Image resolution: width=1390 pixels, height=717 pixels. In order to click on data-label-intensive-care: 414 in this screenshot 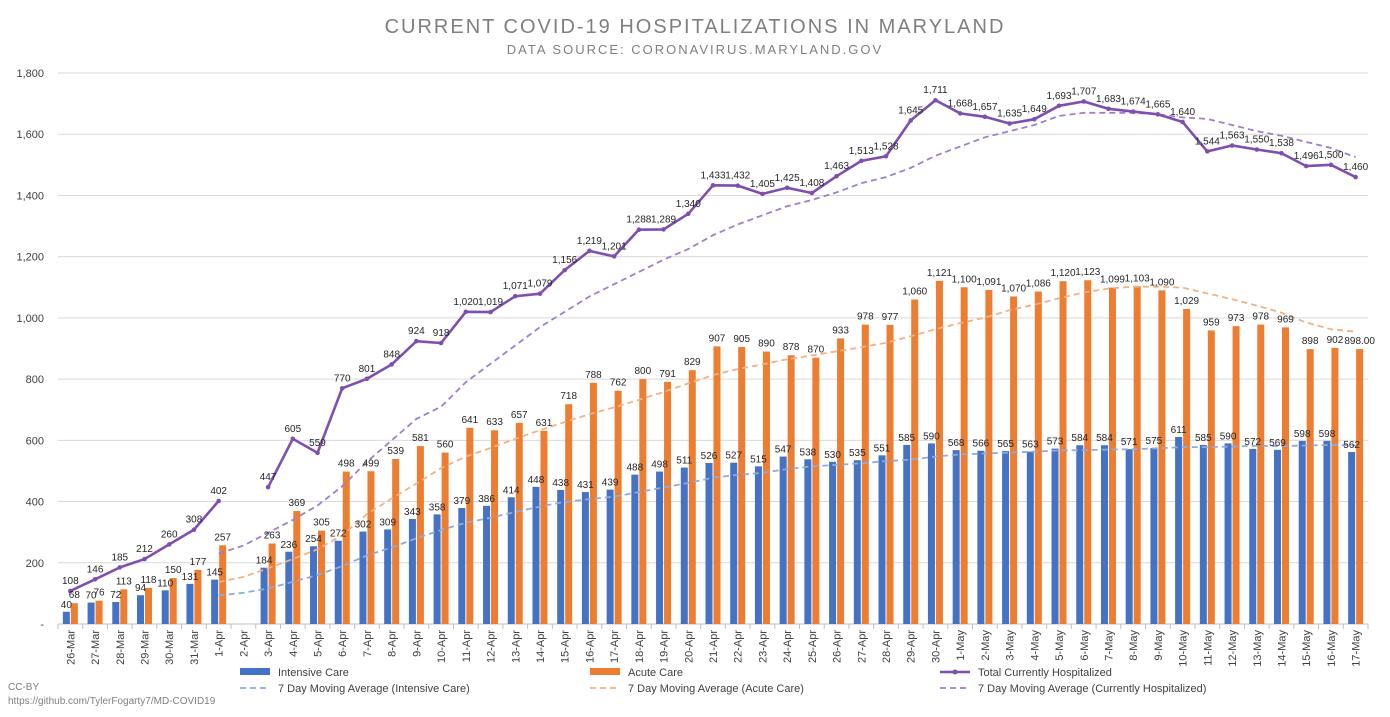, I will do `click(511, 490)`.